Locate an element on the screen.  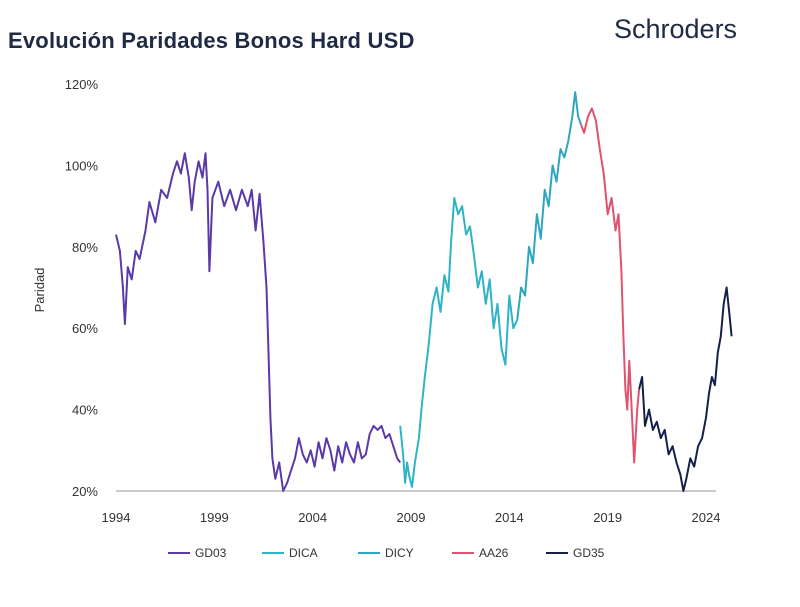
y-tick-label: 40% is located at coordinates (85, 410).